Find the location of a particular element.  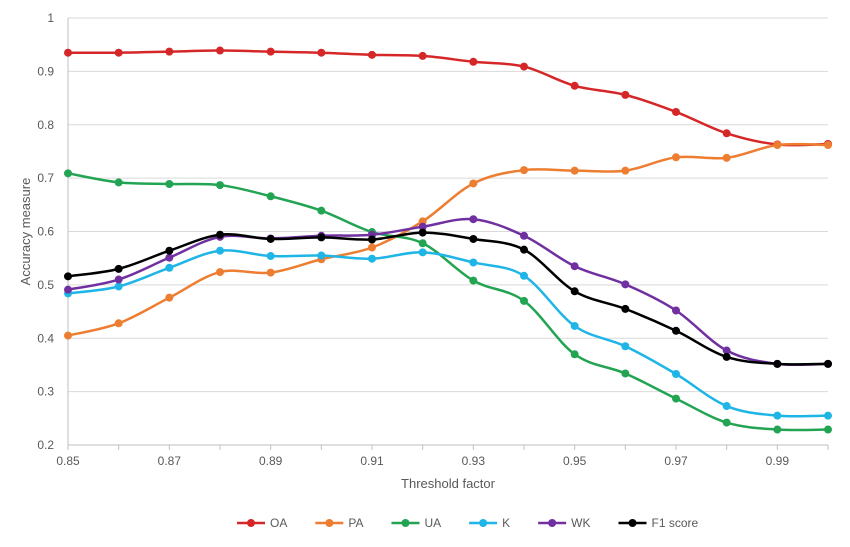

legend-label: WK is located at coordinates (580, 523).